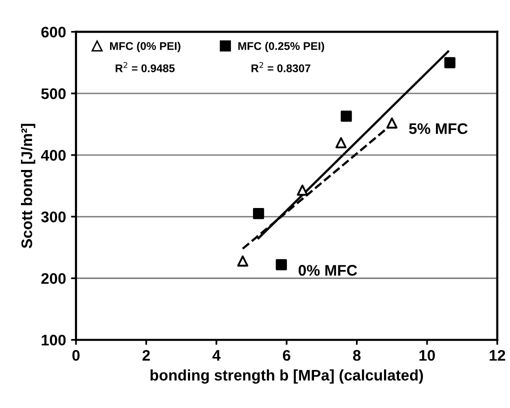  What do you see at coordinates (216, 355) in the screenshot?
I see `x-tick-label: 4` at bounding box center [216, 355].